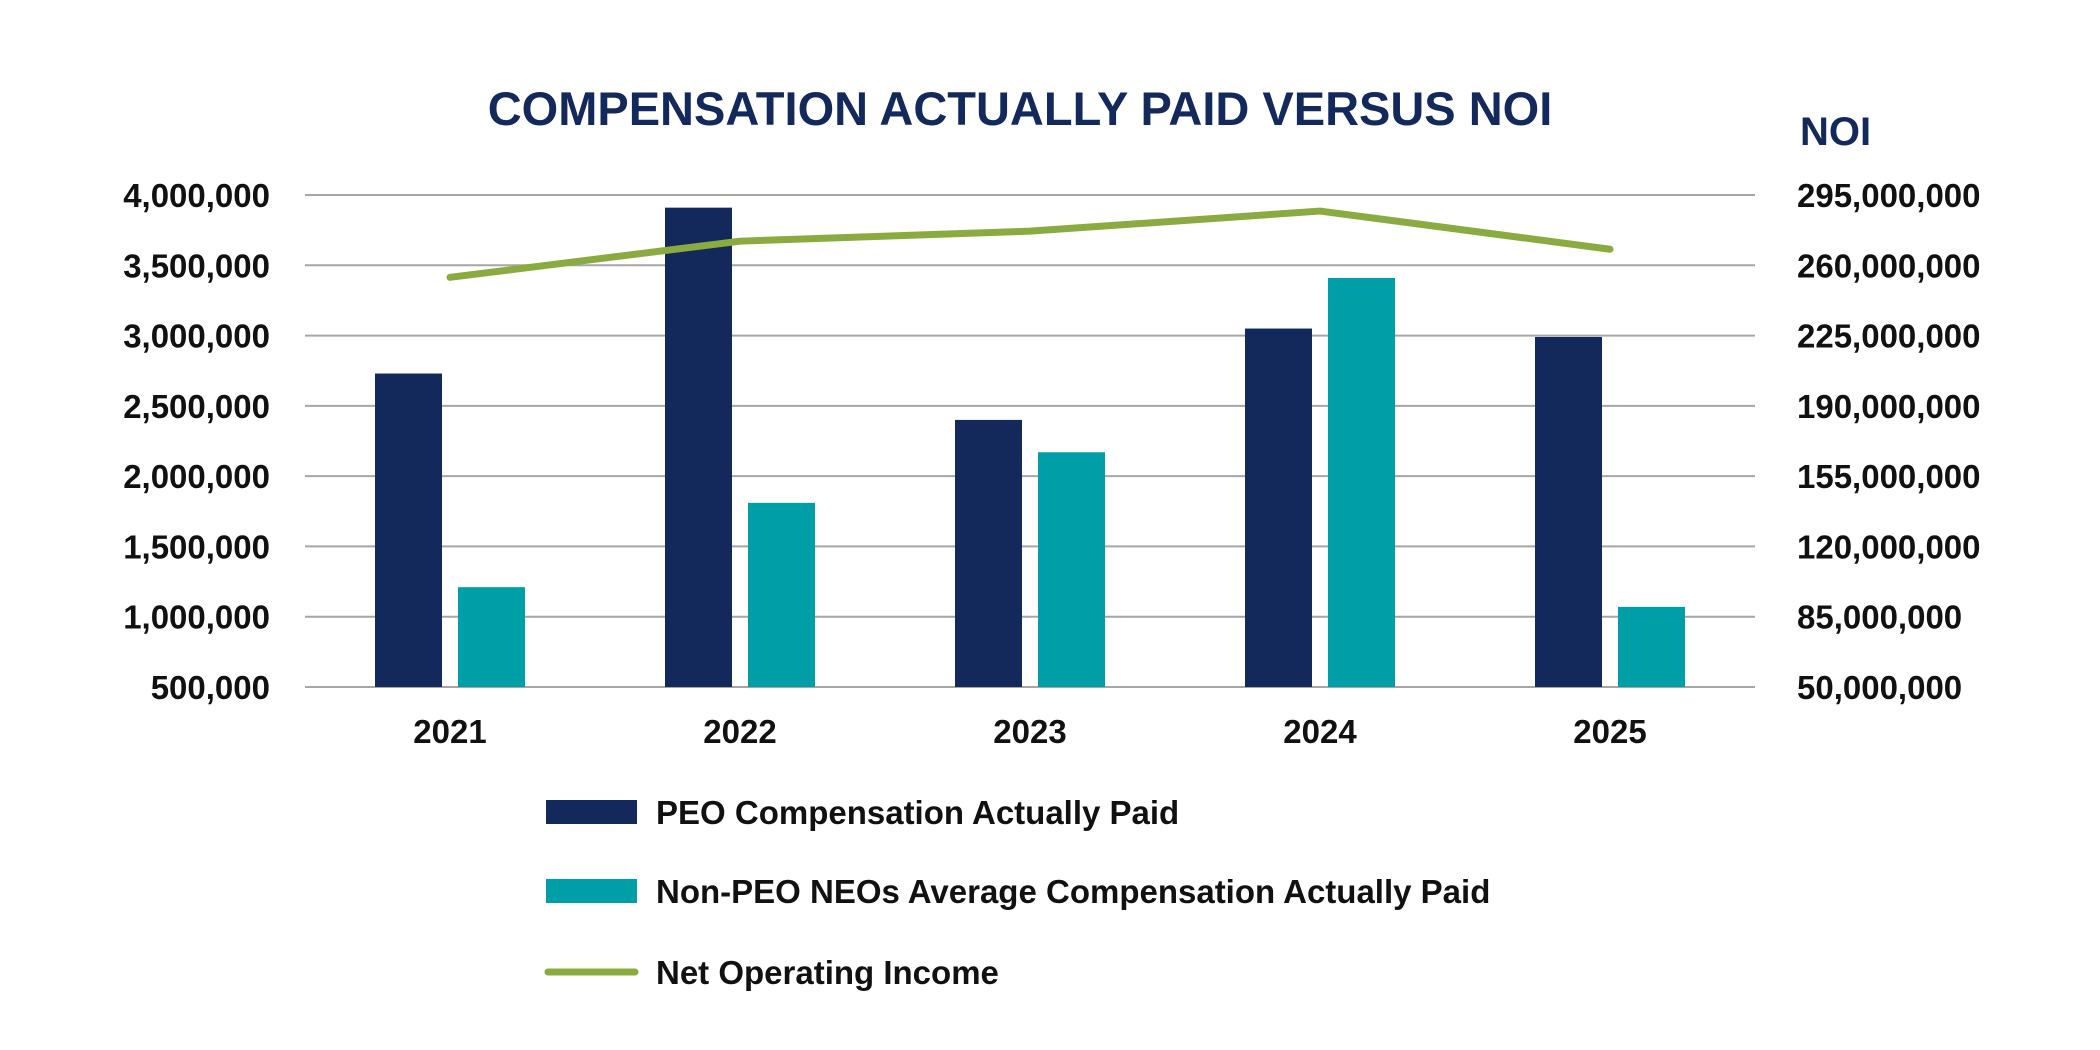 The height and width of the screenshot is (1050, 2100). I want to click on left-axis-tick-label: 3,000,000, so click(196, 336).